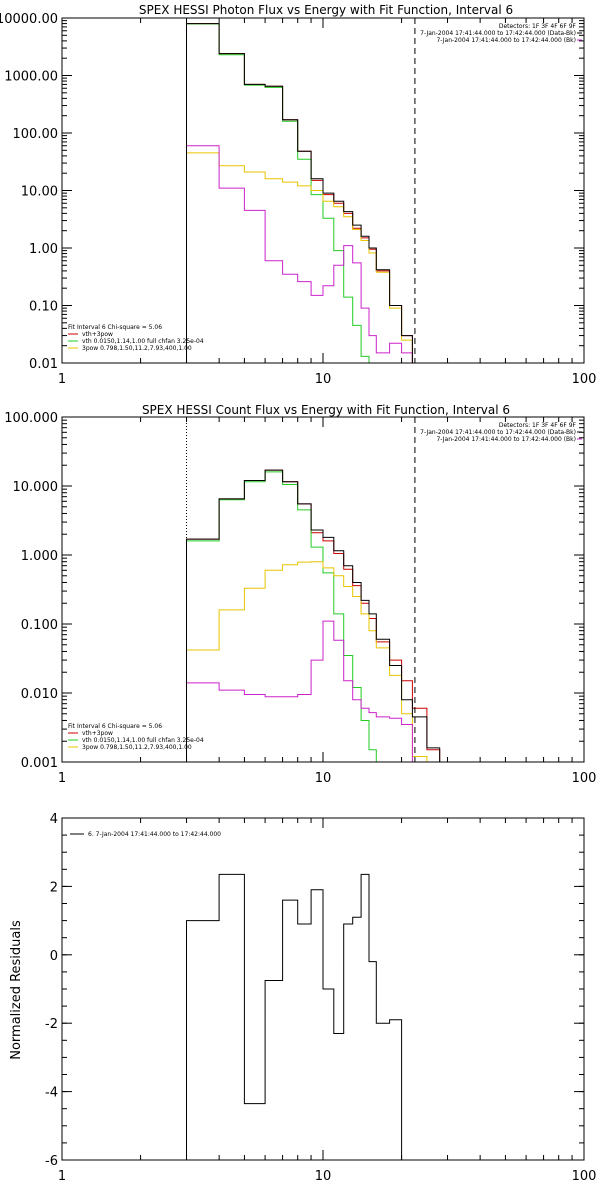  Describe the element at coordinates (39, 625) in the screenshot. I see `y-tick-label: 0.100` at that location.